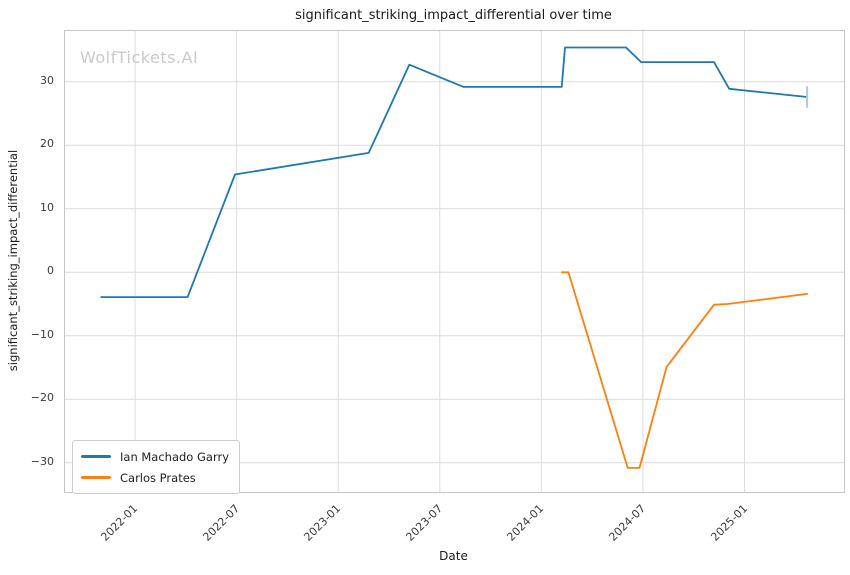  Describe the element at coordinates (728, 523) in the screenshot. I see `x-tick-label: 2025-01` at that location.